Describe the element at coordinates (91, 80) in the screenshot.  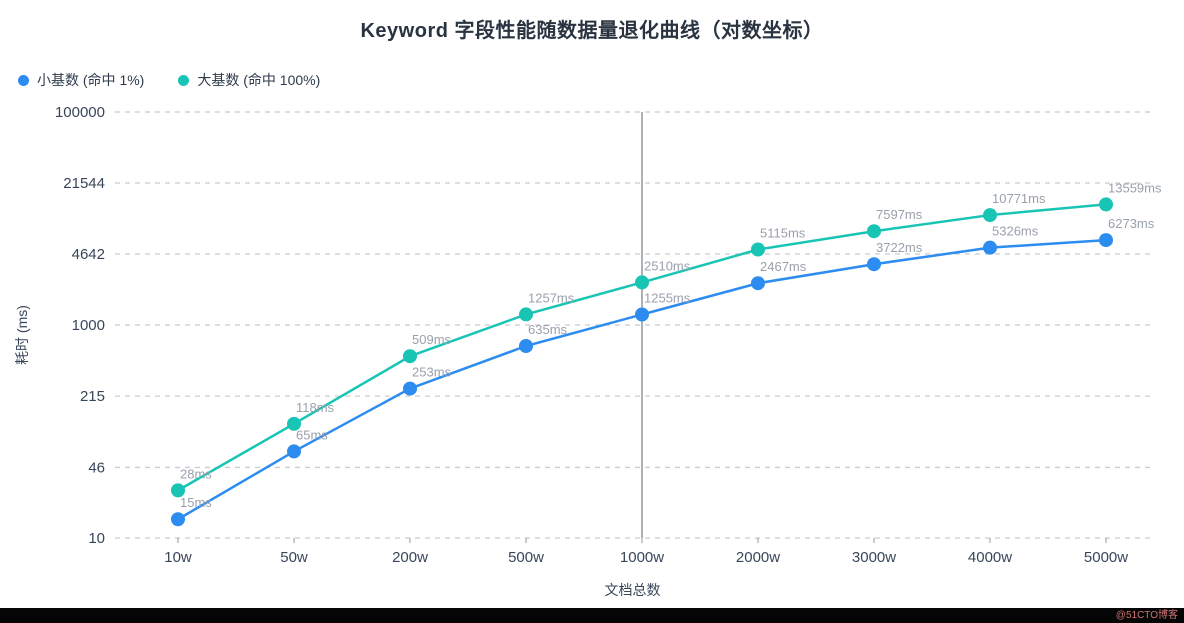
I see `legend-label: 小基数 (命中 1%)` at that location.